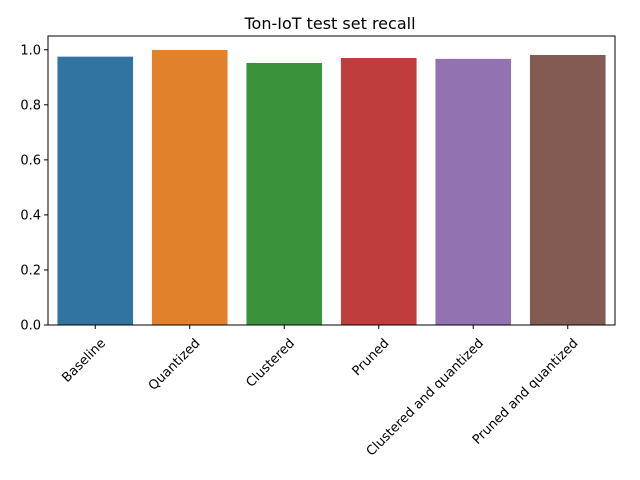  What do you see at coordinates (329, 23) in the screenshot?
I see `chart-title: Ton-IoT test set recall` at bounding box center [329, 23].